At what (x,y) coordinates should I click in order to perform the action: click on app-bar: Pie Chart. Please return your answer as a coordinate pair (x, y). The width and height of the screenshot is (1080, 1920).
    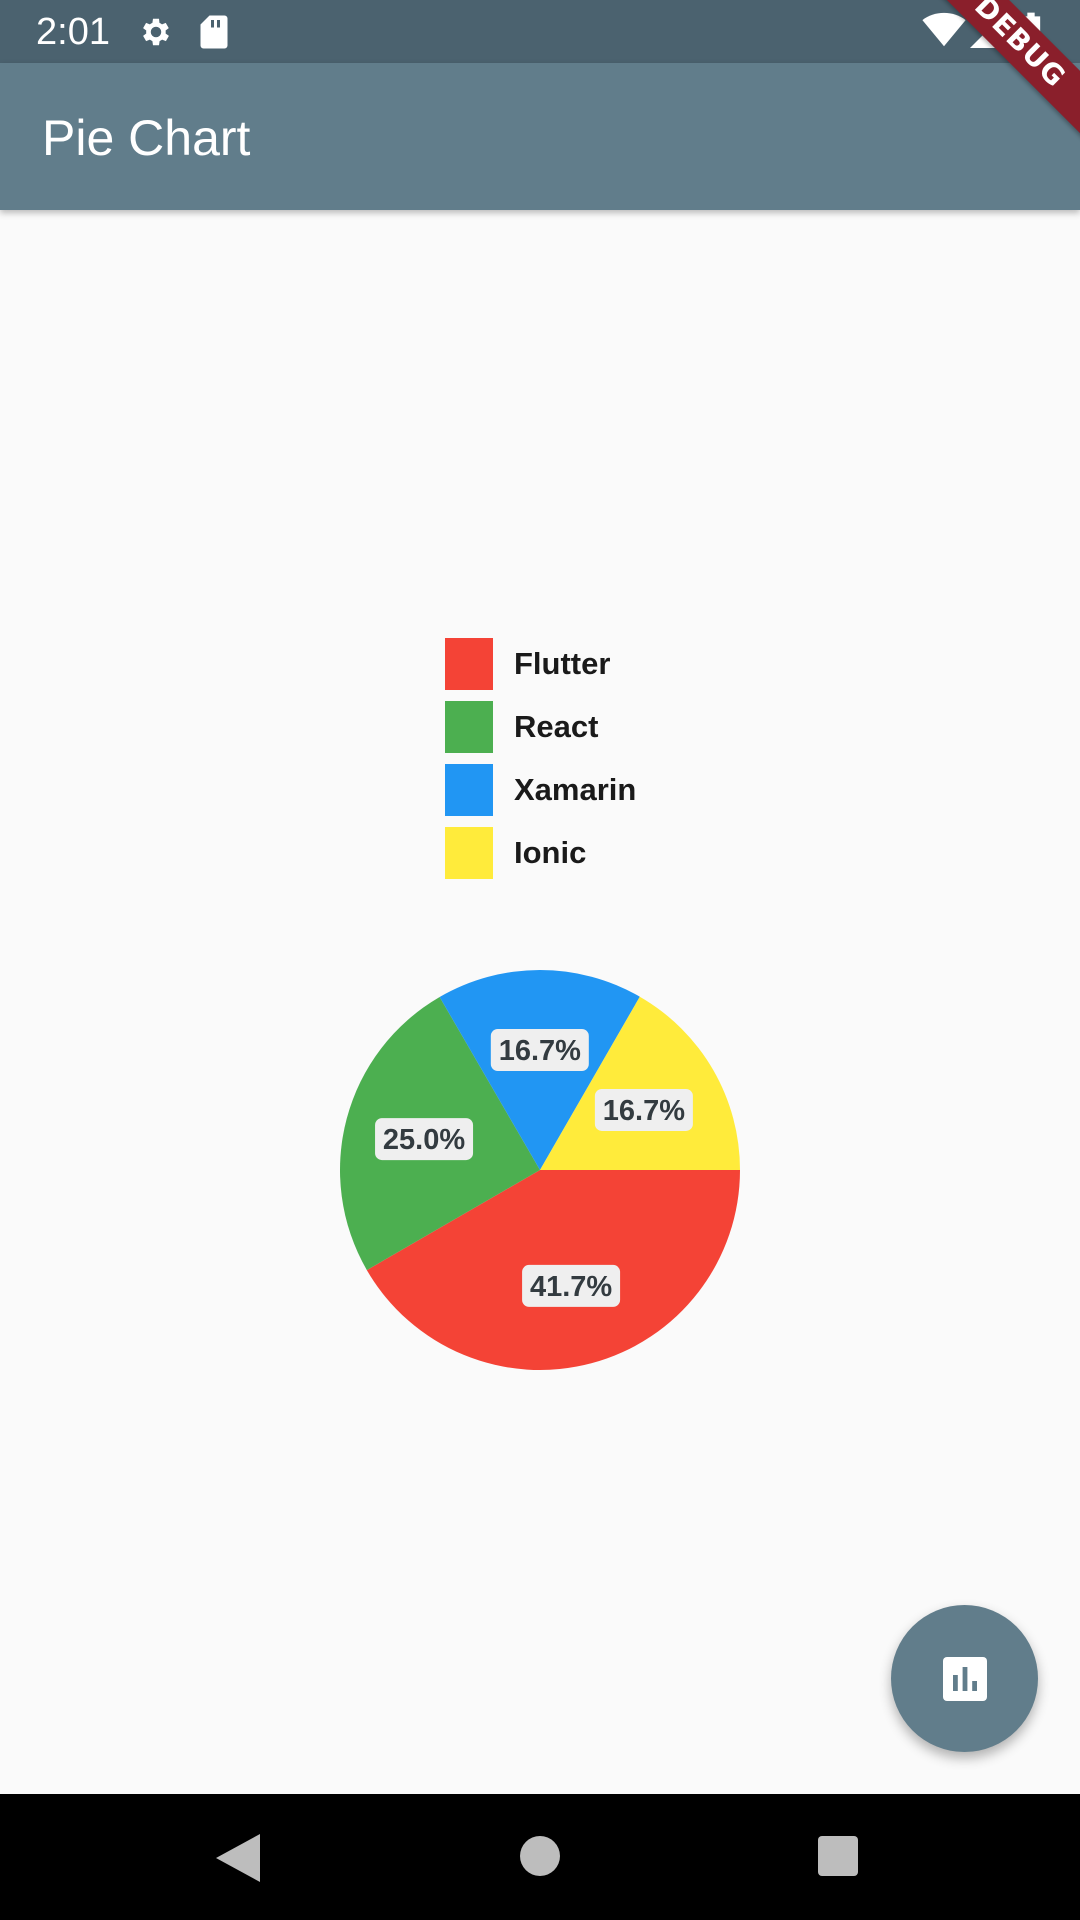
    Looking at the image, I should click on (540, 136).